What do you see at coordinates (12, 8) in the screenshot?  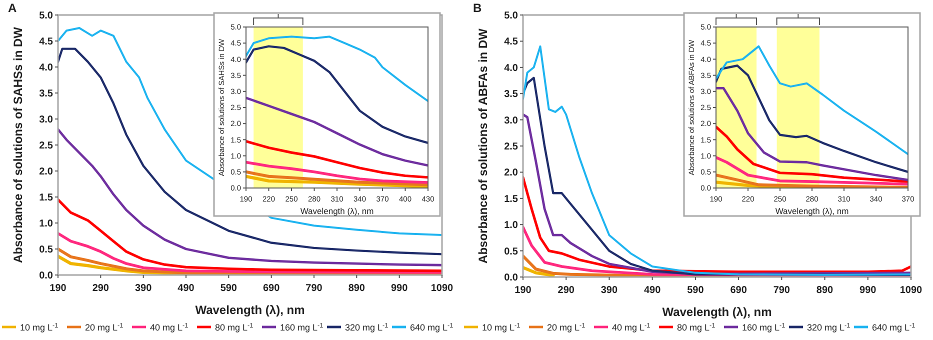 I see `chart-title: A` at bounding box center [12, 8].